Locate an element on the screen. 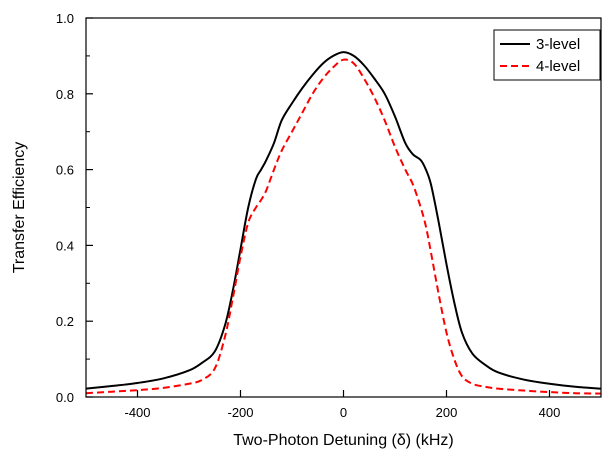  x-axis-ticks: -400 -200 0 200 400 is located at coordinates (342, 405).